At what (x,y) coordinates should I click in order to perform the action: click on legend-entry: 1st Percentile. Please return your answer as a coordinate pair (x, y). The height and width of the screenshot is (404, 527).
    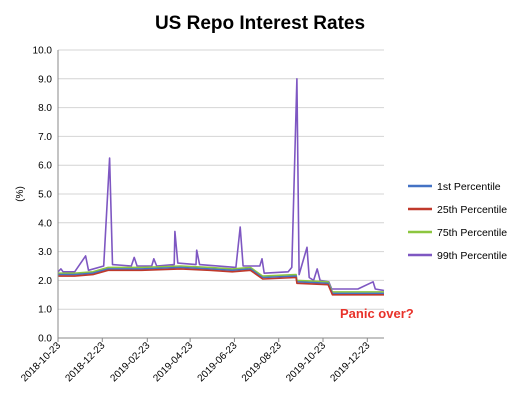
    Looking at the image, I should click on (469, 187).